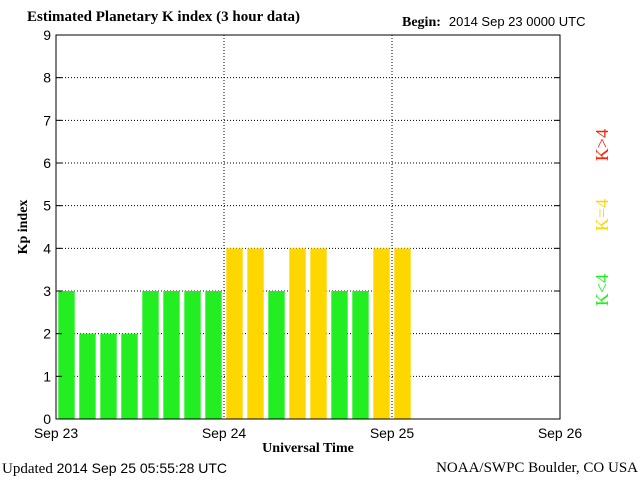 Image resolution: width=640 pixels, height=480 pixels. What do you see at coordinates (47, 419) in the screenshot?
I see `y-tick-label: 0` at bounding box center [47, 419].